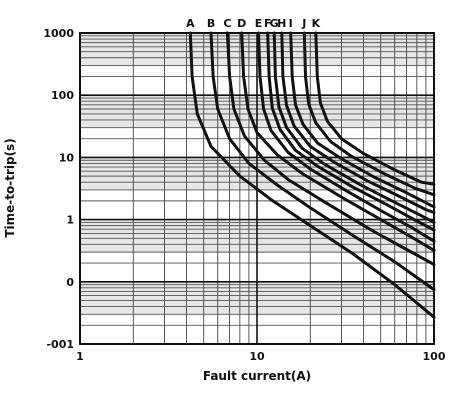  Describe the element at coordinates (274, 23) in the screenshot. I see `curve-label-g: G` at that location.